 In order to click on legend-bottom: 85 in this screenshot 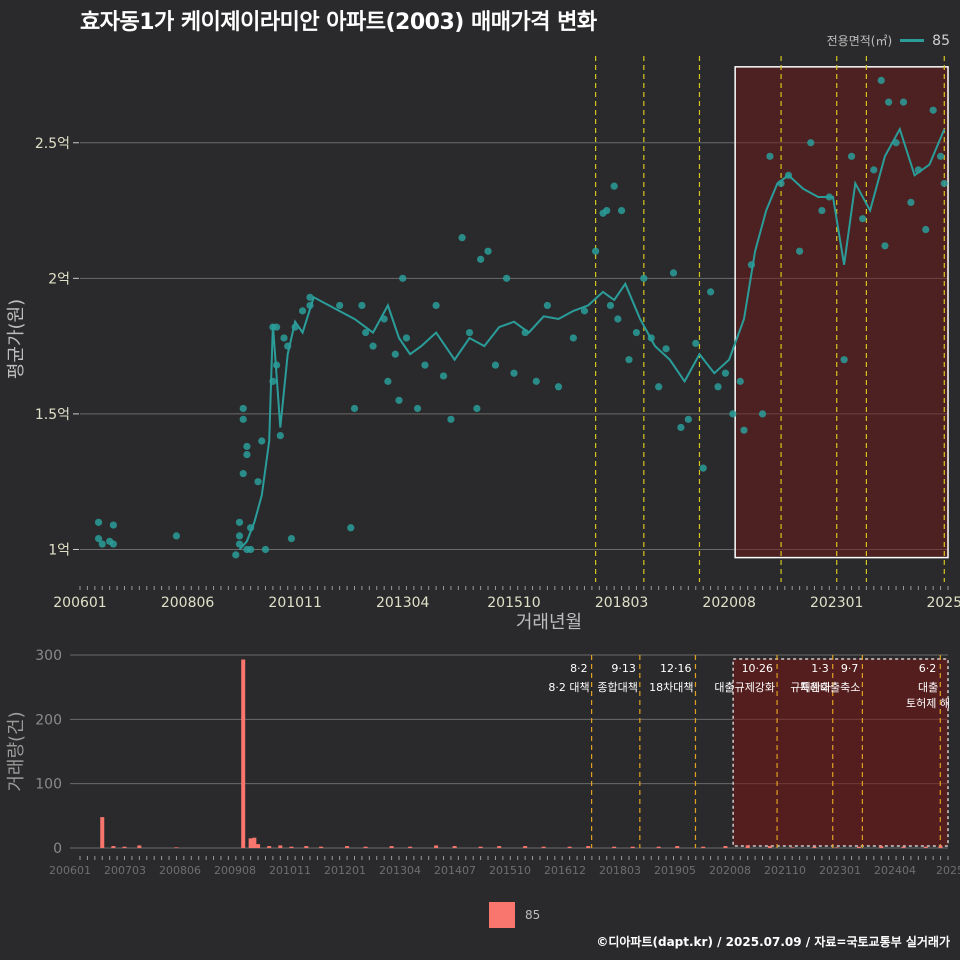, I will do `click(514, 915)`.